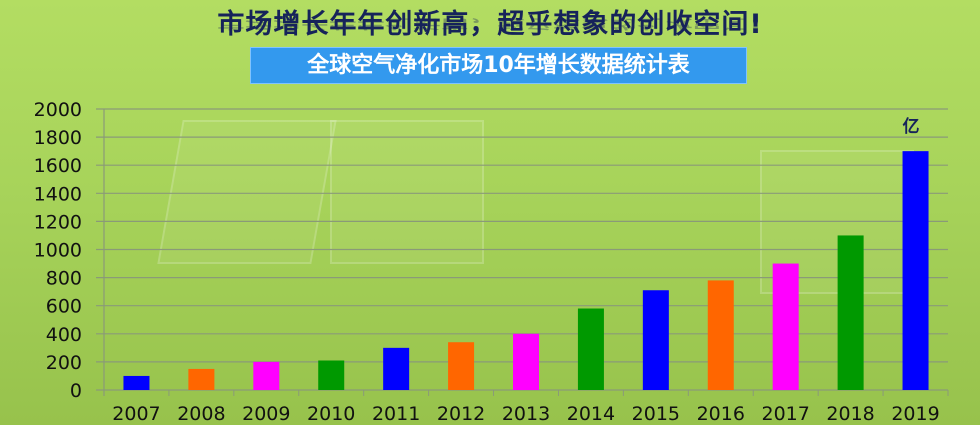 This screenshot has width=980, height=425. Describe the element at coordinates (591, 414) in the screenshot. I see `x-tick-label: 2014` at that location.